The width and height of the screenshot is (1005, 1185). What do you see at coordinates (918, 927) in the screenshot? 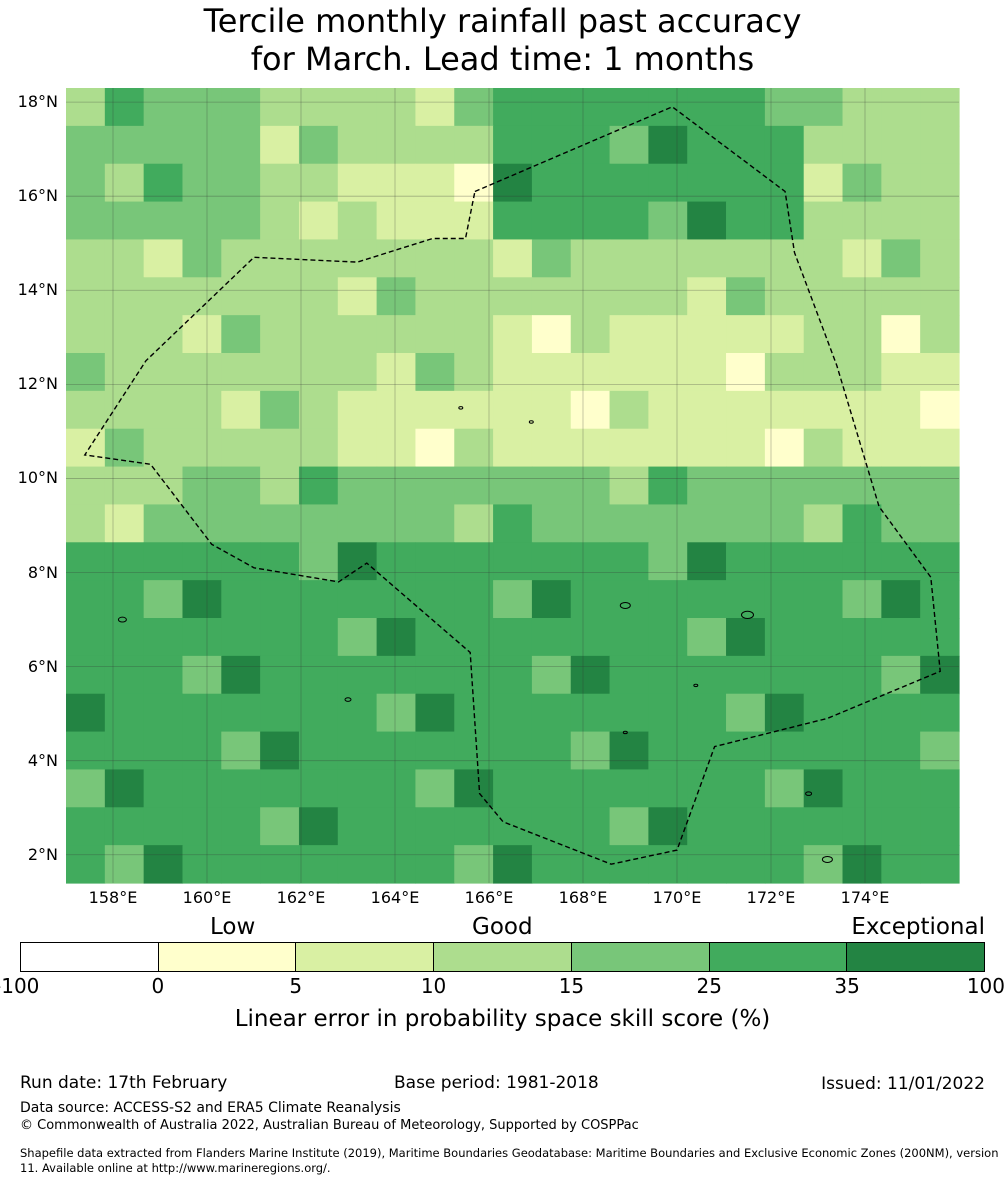
I see `legend-category-exceptional: Exceptional` at bounding box center [918, 927].